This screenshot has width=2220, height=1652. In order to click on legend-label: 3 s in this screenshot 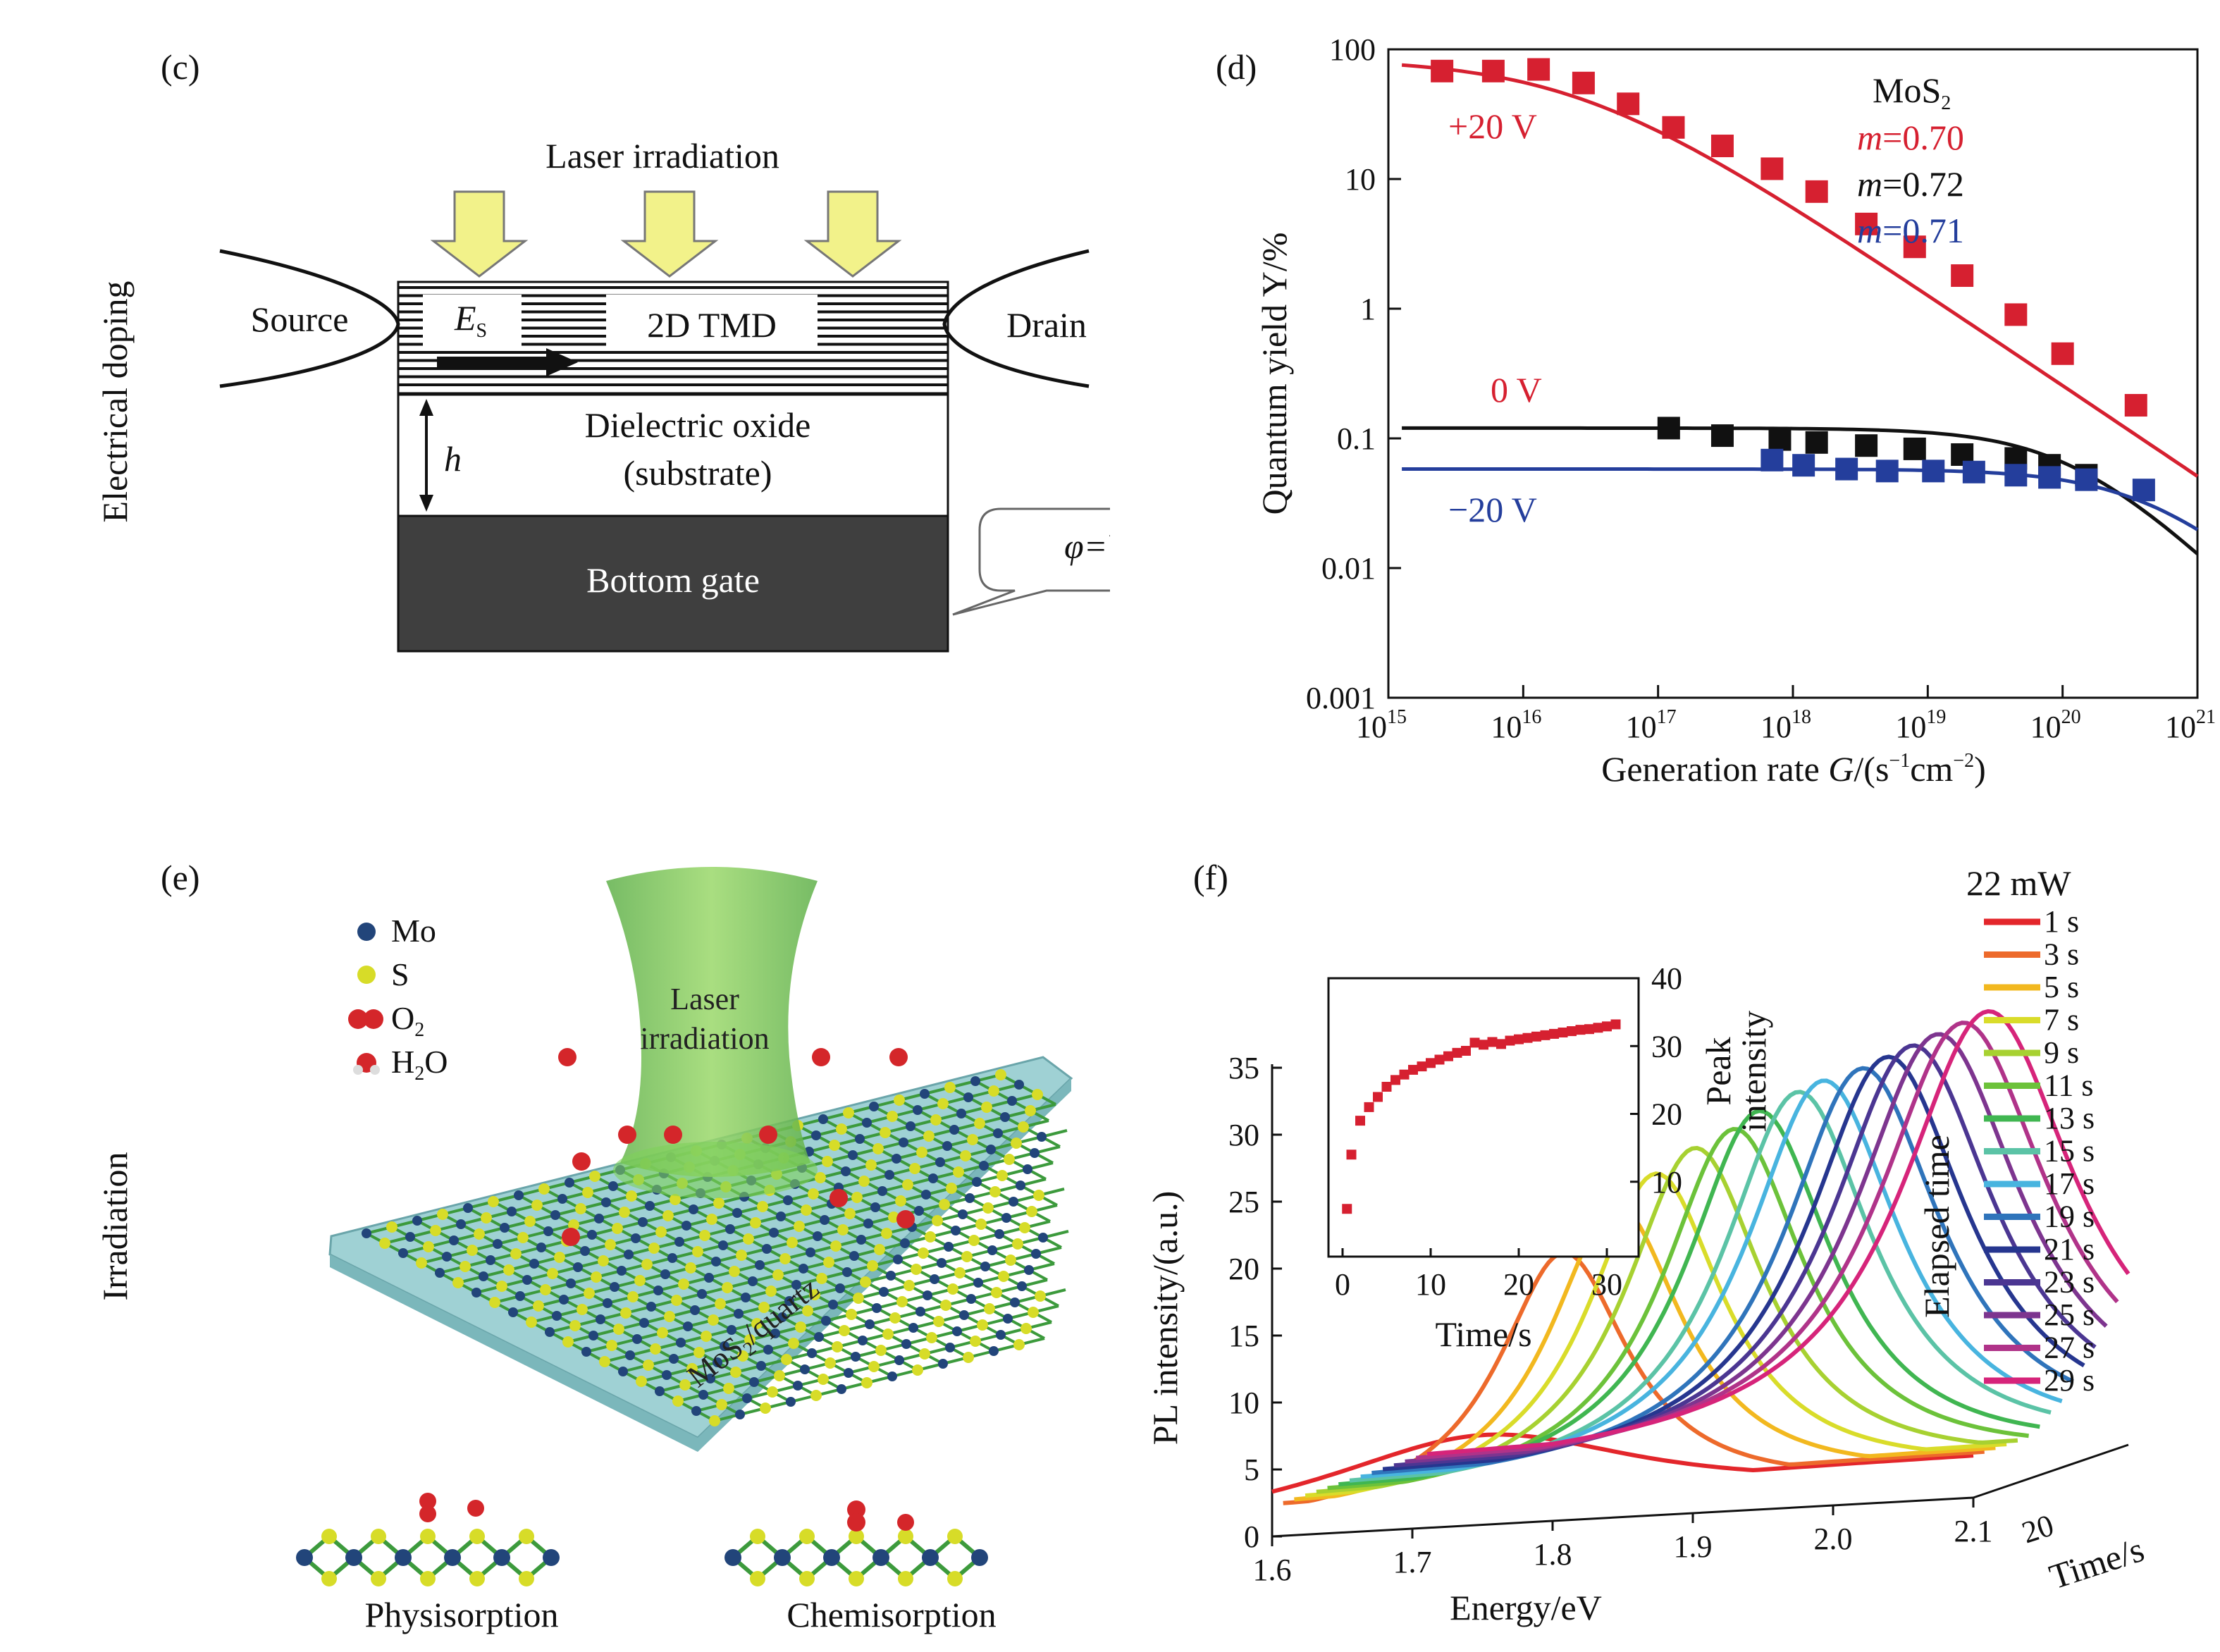, I will do `click(2061, 954)`.